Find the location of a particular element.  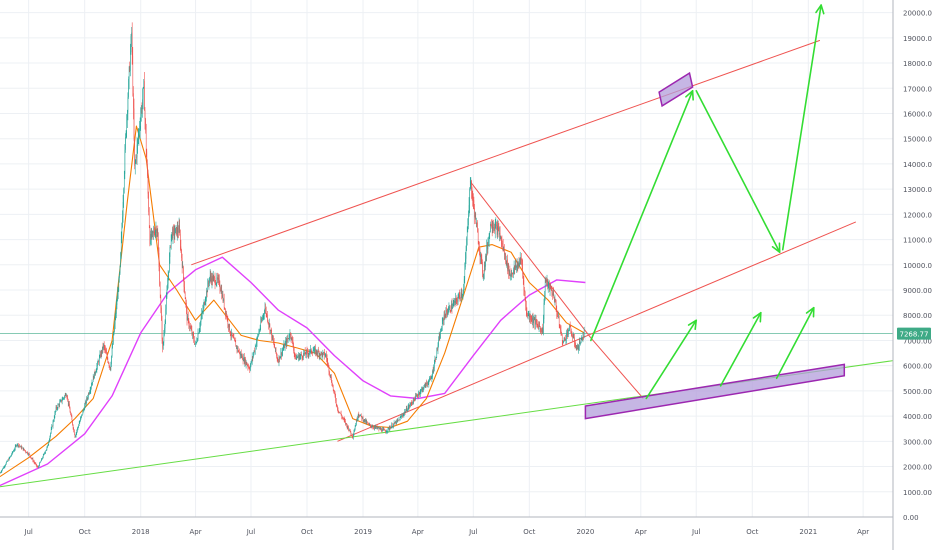

y-tick-label: 17000.00 is located at coordinates (917, 89).